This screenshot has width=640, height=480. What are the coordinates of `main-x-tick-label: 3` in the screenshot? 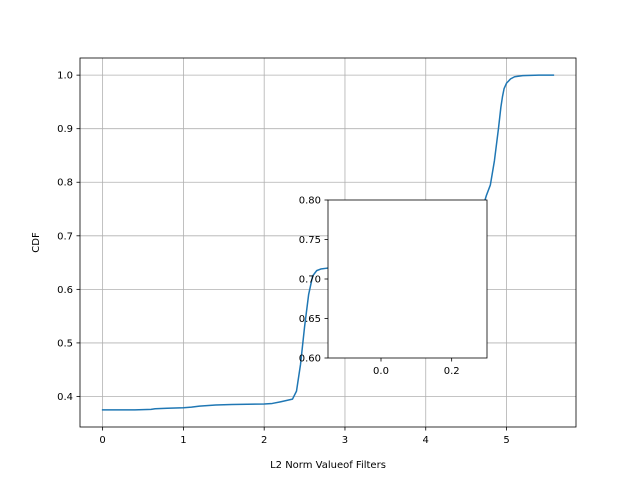 It's located at (345, 440).